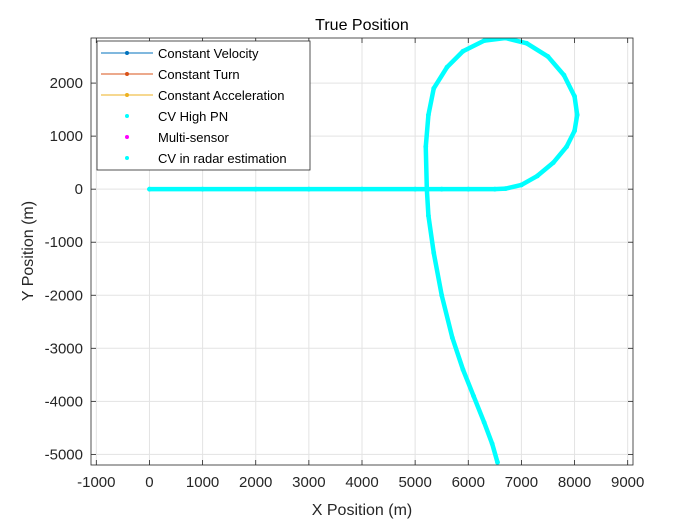 This screenshot has width=700, height=530. Describe the element at coordinates (255, 482) in the screenshot. I see `x-tick-label: 2000` at that location.